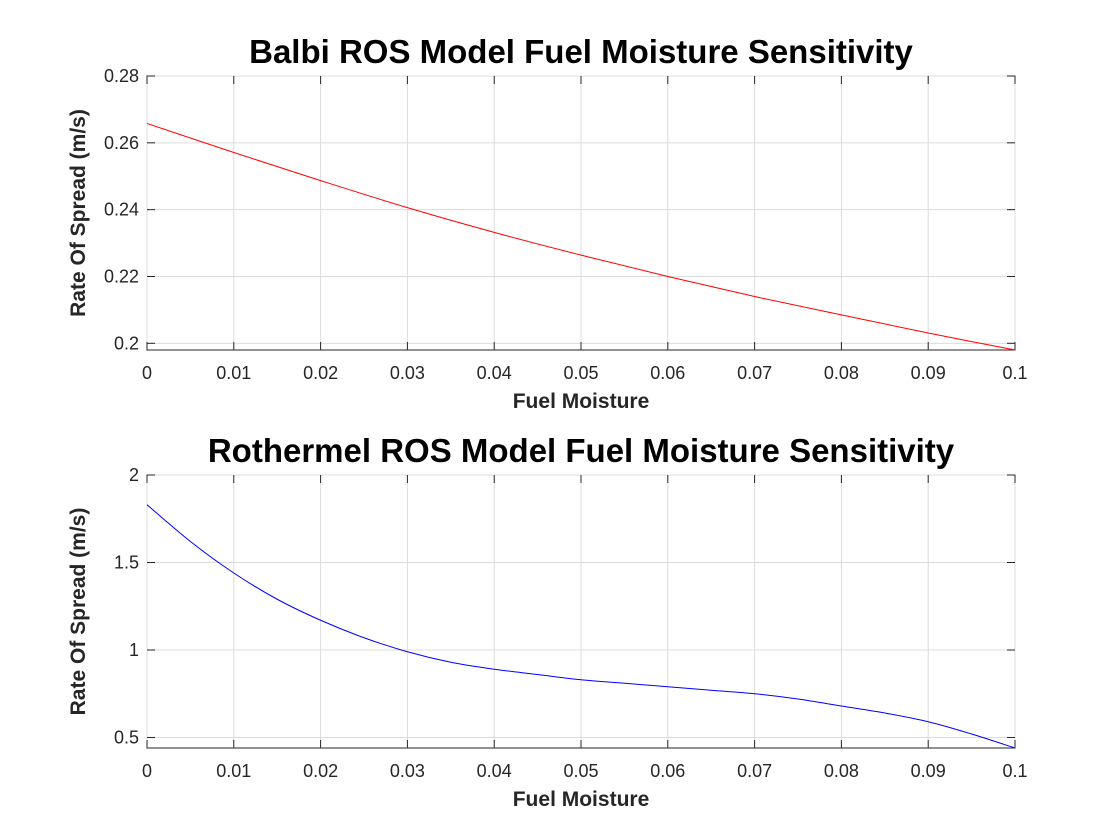 Image resolution: width=1120 pixels, height=840 pixels. What do you see at coordinates (126, 563) in the screenshot?
I see `rothermel-y-tick-label: 1.5` at bounding box center [126, 563].